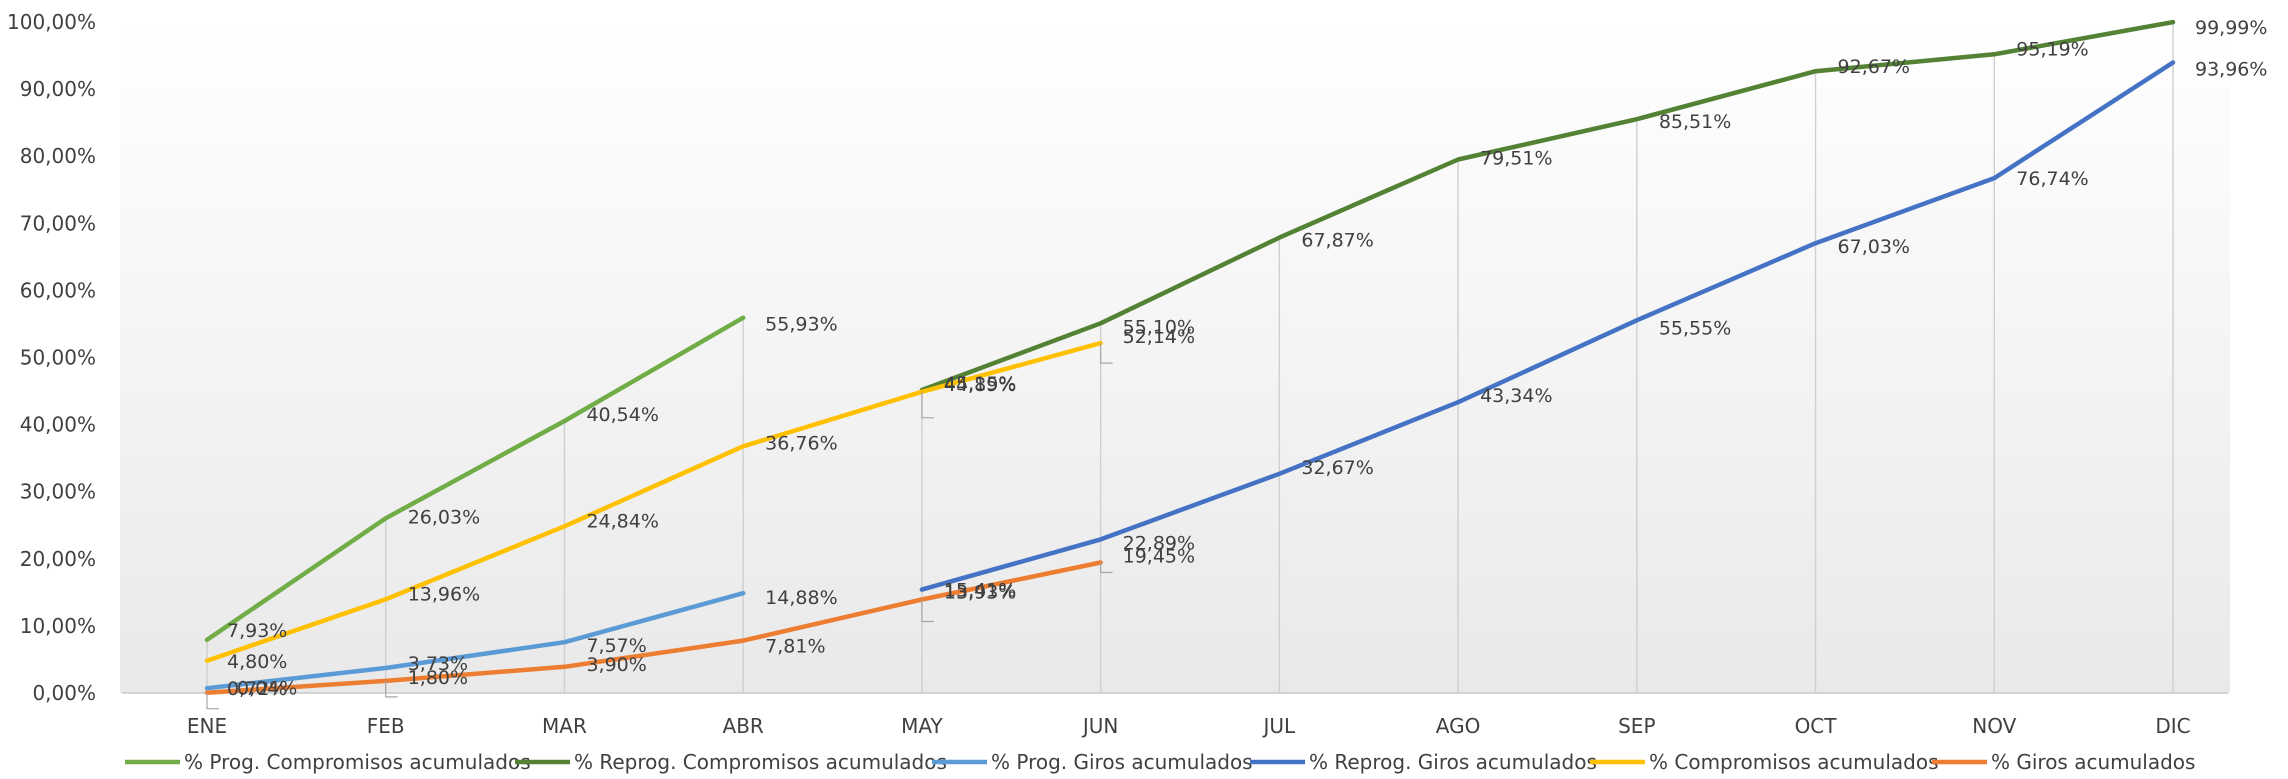 The width and height of the screenshot is (2288, 779). I want to click on data-label: 7,81%, so click(795, 647).